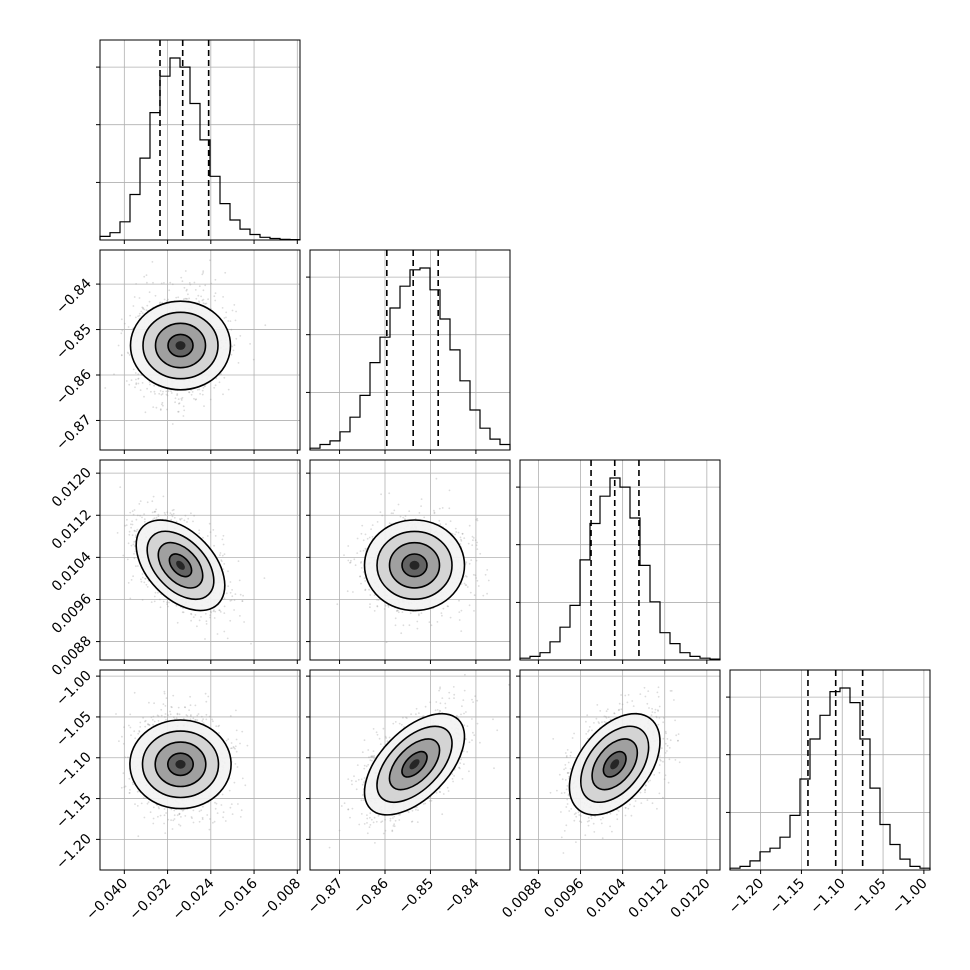  I want to click on density-fill, so click(180, 565).